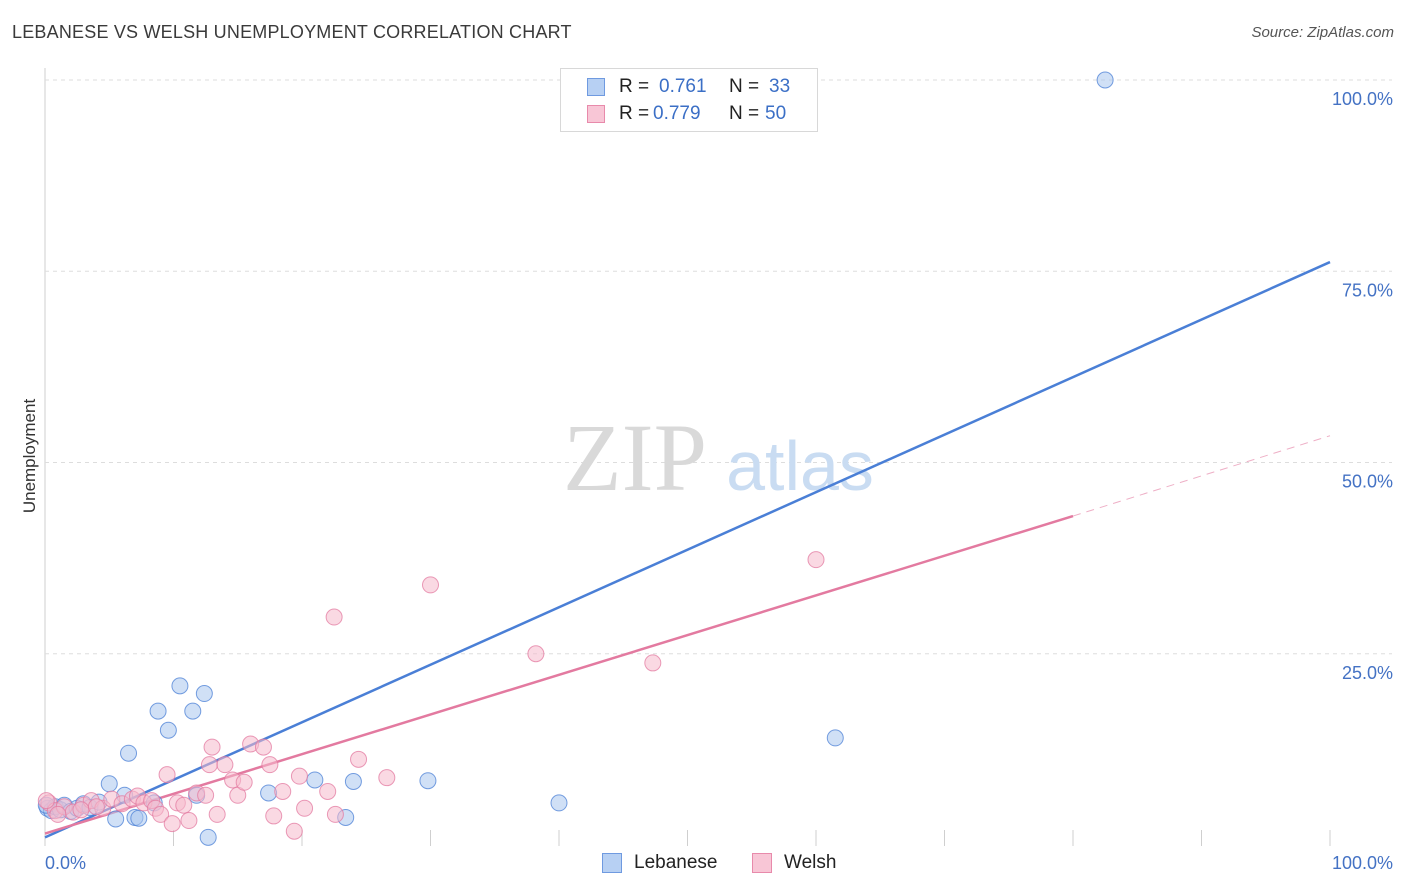 Image resolution: width=1406 pixels, height=892 pixels. Describe the element at coordinates (677, 113) in the screenshot. I see `r-value: 0.779` at that location.